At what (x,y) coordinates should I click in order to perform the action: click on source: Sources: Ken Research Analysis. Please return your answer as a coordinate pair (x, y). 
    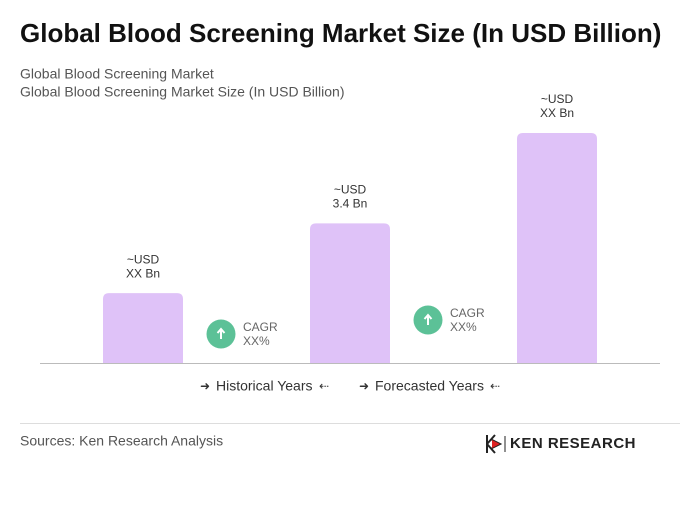
    Looking at the image, I should click on (121, 441).